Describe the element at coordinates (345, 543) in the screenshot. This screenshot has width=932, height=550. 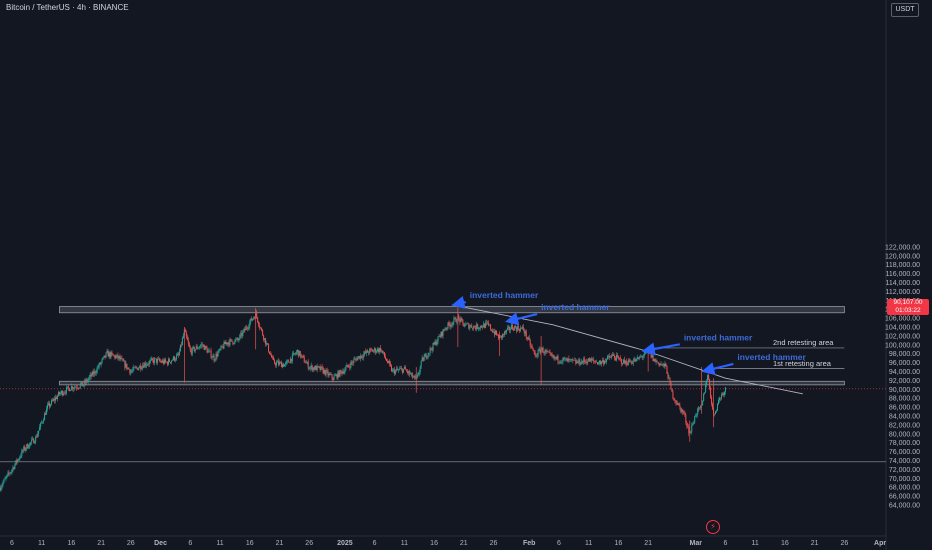
I see `x-tick-label: 2025` at that location.